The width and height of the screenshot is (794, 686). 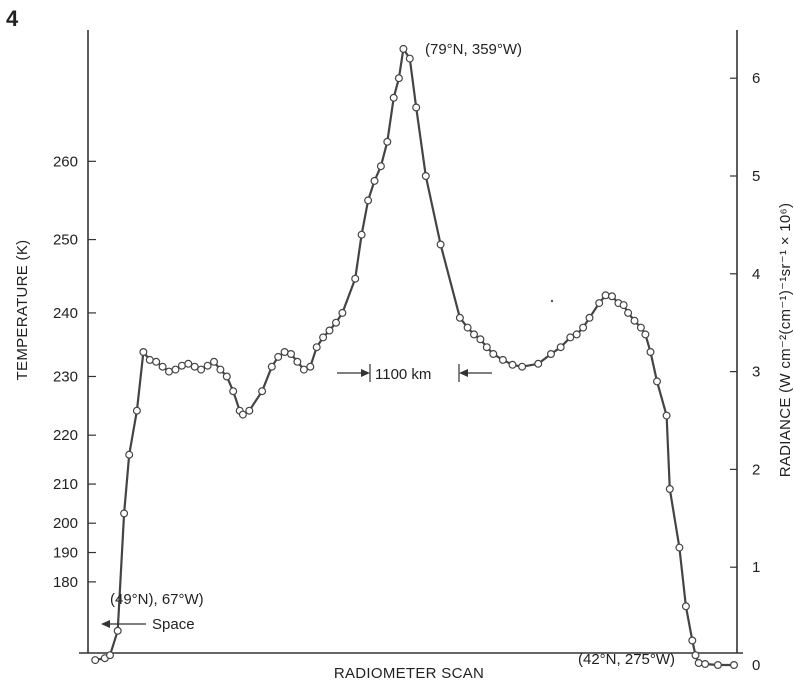 What do you see at coordinates (65, 240) in the screenshot?
I see `left-tick-label-250: 250` at bounding box center [65, 240].